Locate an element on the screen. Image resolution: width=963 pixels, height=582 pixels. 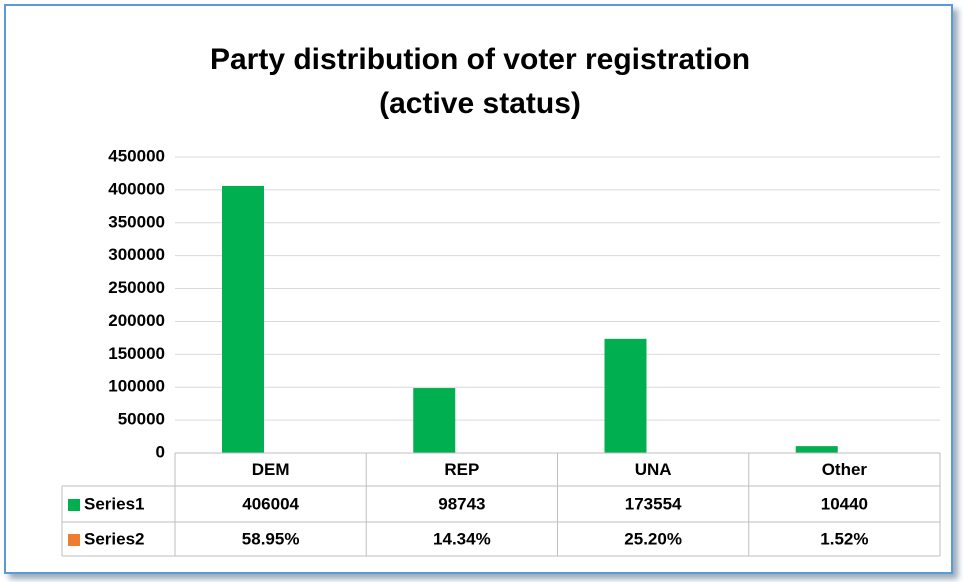
data-table-cell: 25.20% is located at coordinates (653, 538).